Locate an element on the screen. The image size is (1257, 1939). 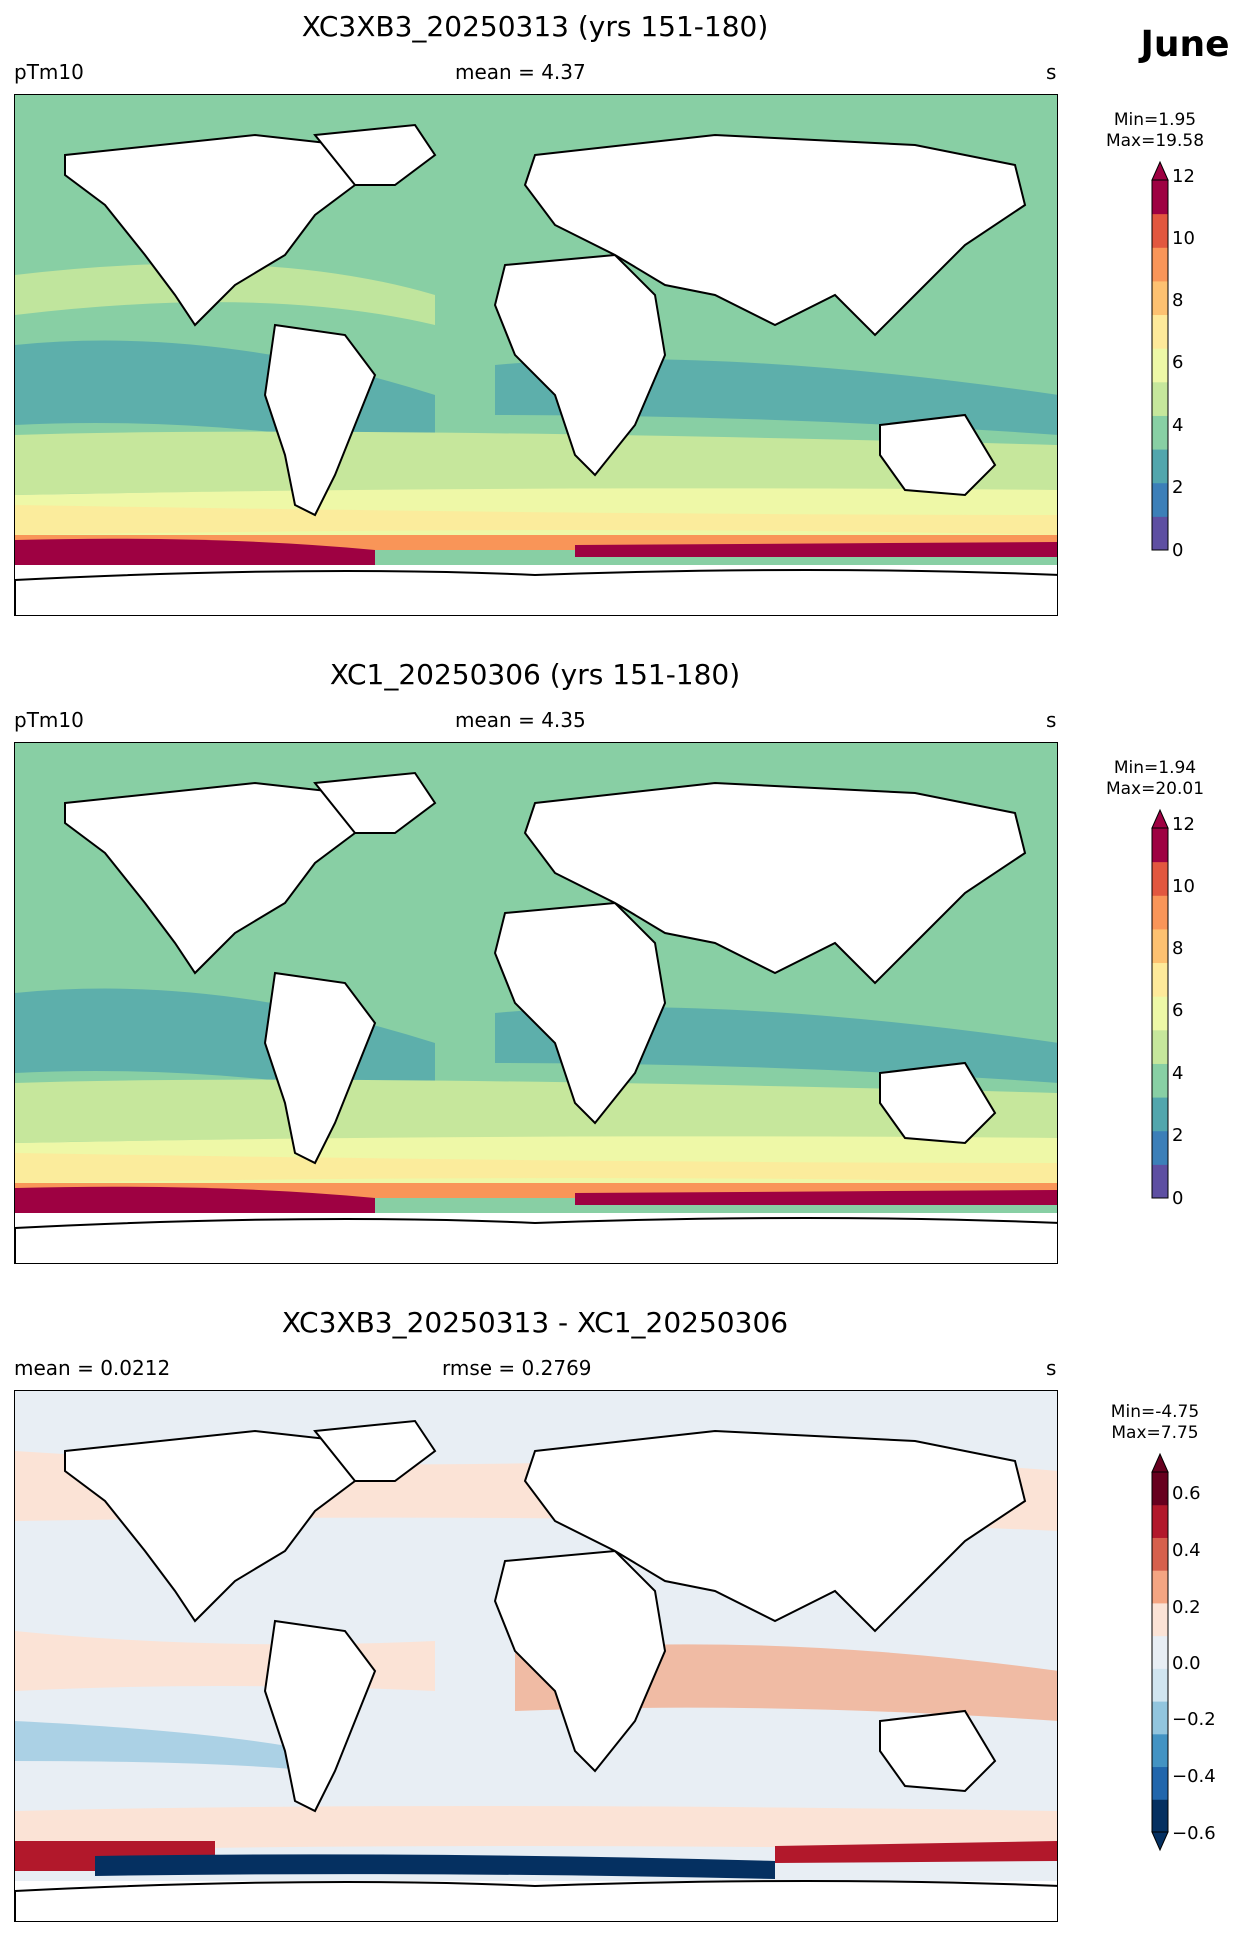
panel1-tick: 6 is located at coordinates (1177, 362).